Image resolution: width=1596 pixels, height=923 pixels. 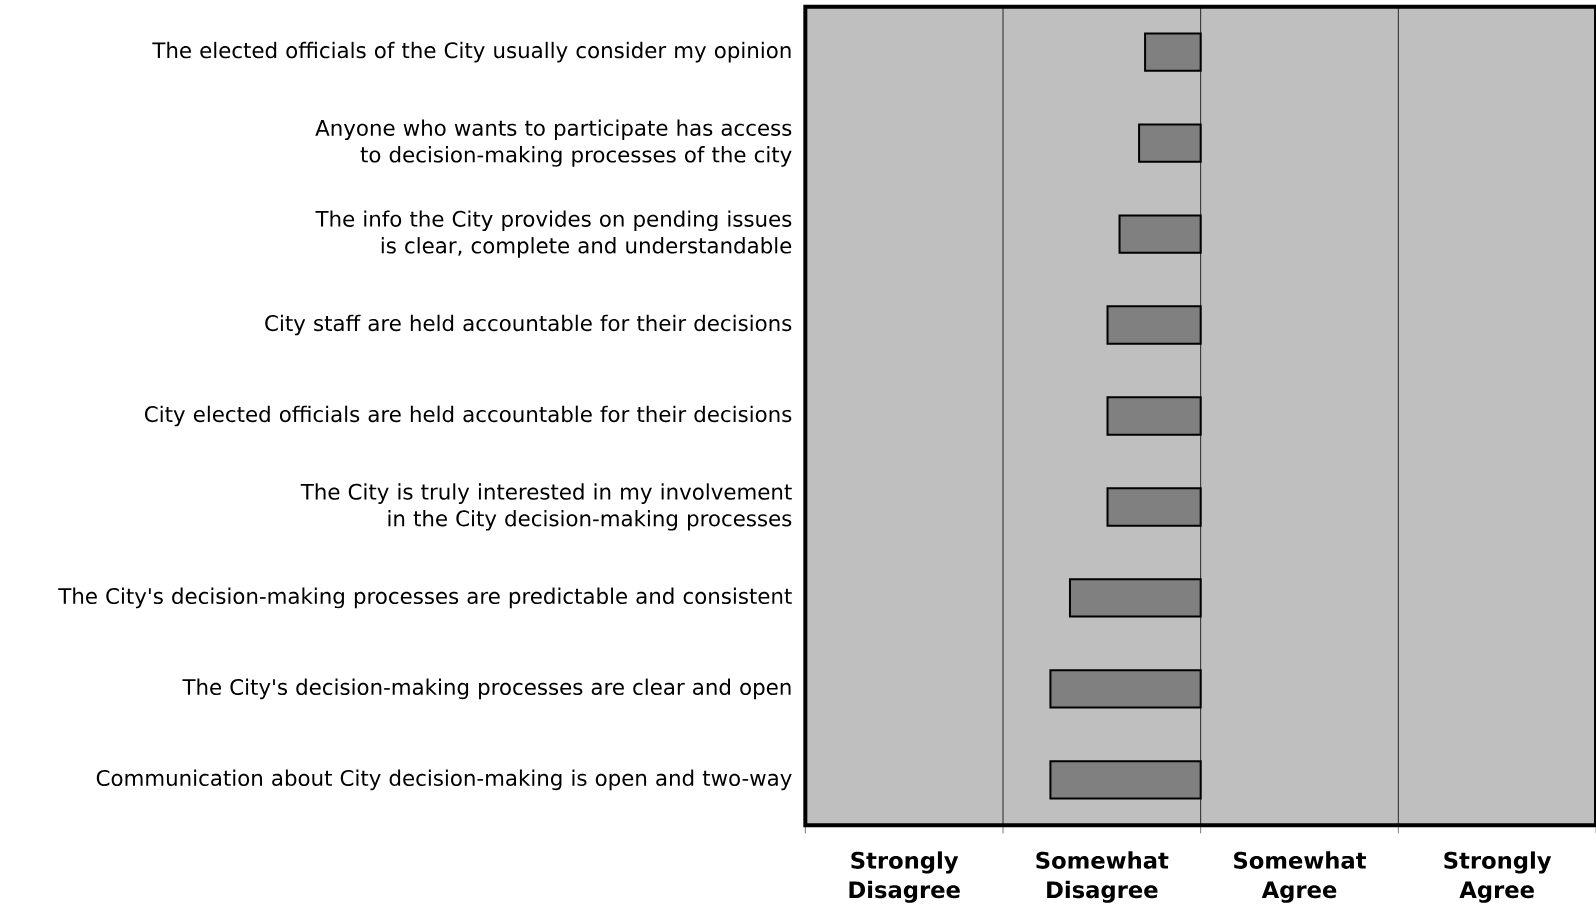 I want to click on text: Strongly Disagree, so click(x=904, y=877).